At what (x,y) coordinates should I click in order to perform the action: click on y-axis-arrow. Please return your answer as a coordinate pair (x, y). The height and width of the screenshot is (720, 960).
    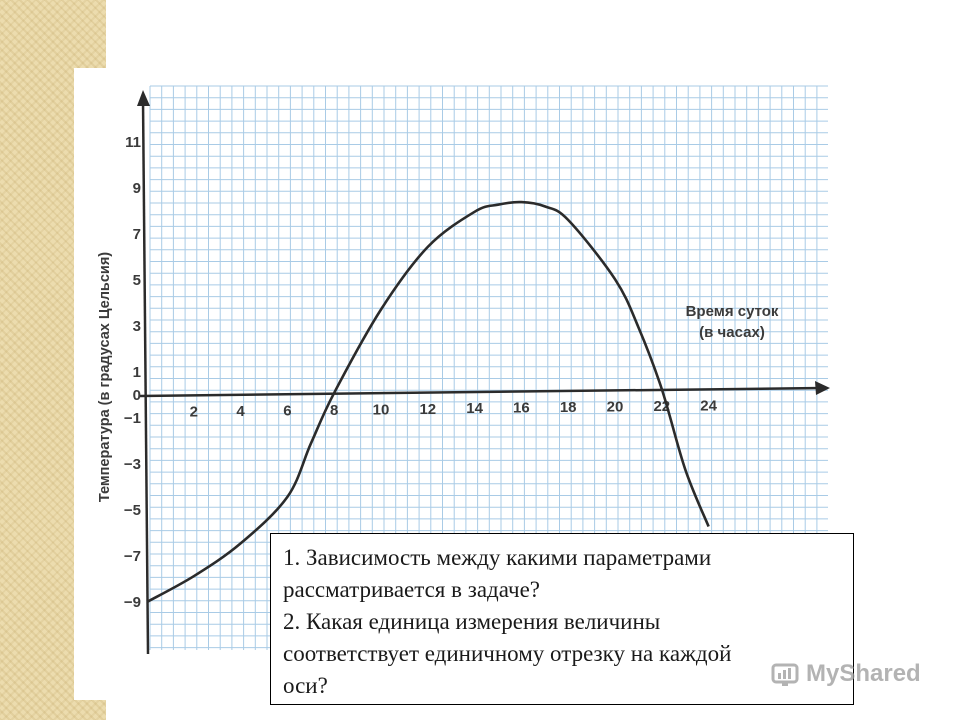
    Looking at the image, I should click on (143, 98).